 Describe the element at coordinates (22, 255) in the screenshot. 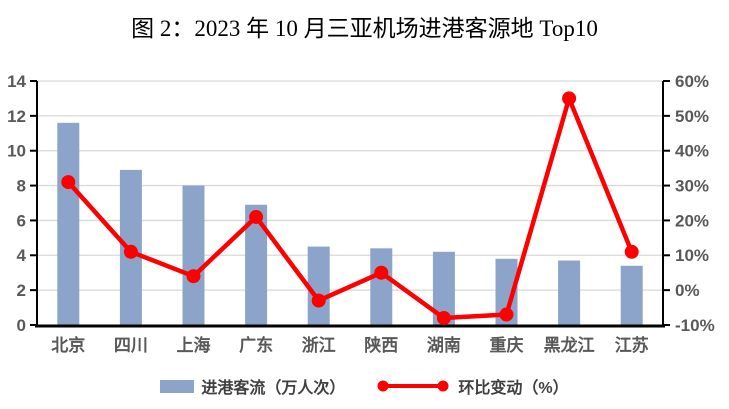

I see `left-axis-label: 4` at that location.